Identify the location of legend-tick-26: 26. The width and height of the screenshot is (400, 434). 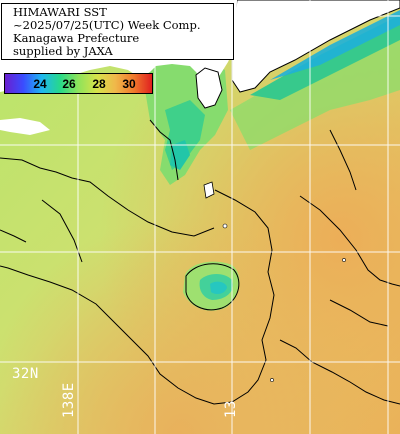
(69, 84).